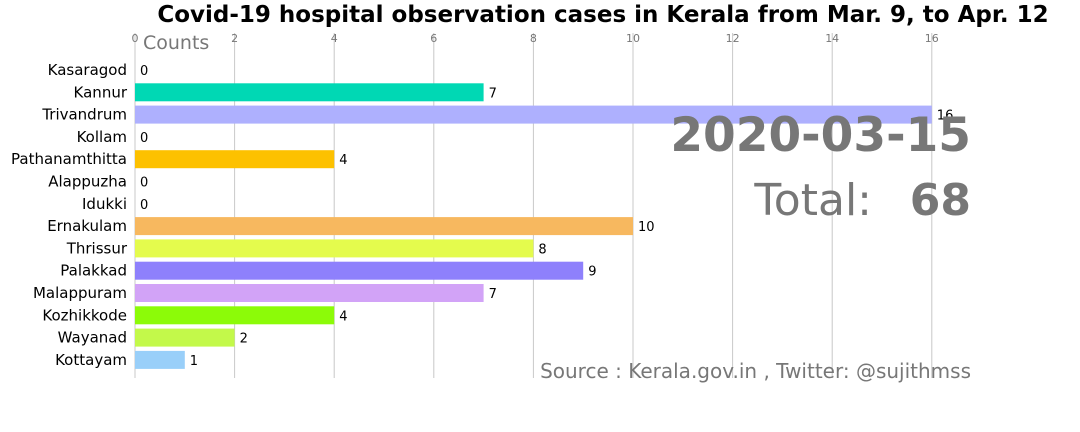 The image size is (1080, 432). I want to click on value-label: 2, so click(244, 339).